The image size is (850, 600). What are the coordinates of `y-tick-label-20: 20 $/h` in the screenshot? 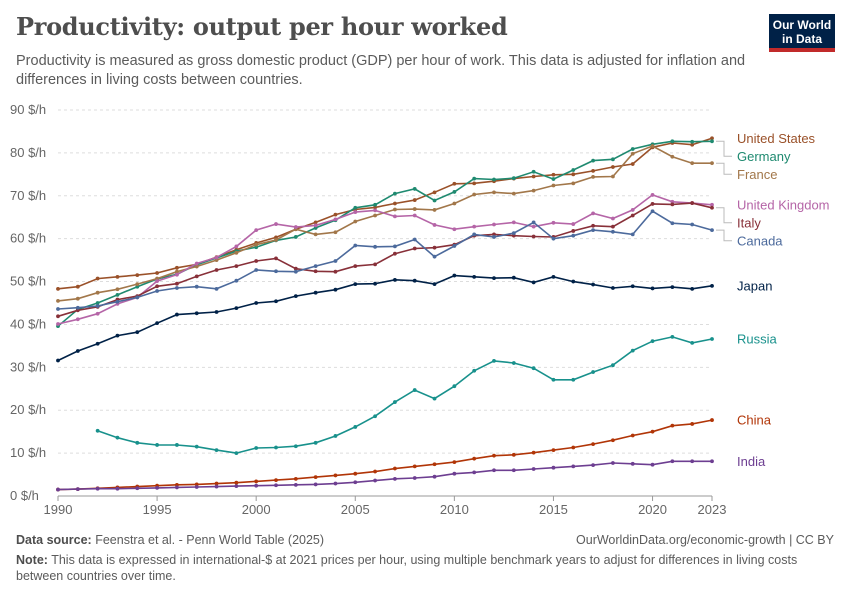 It's located at (28, 409).